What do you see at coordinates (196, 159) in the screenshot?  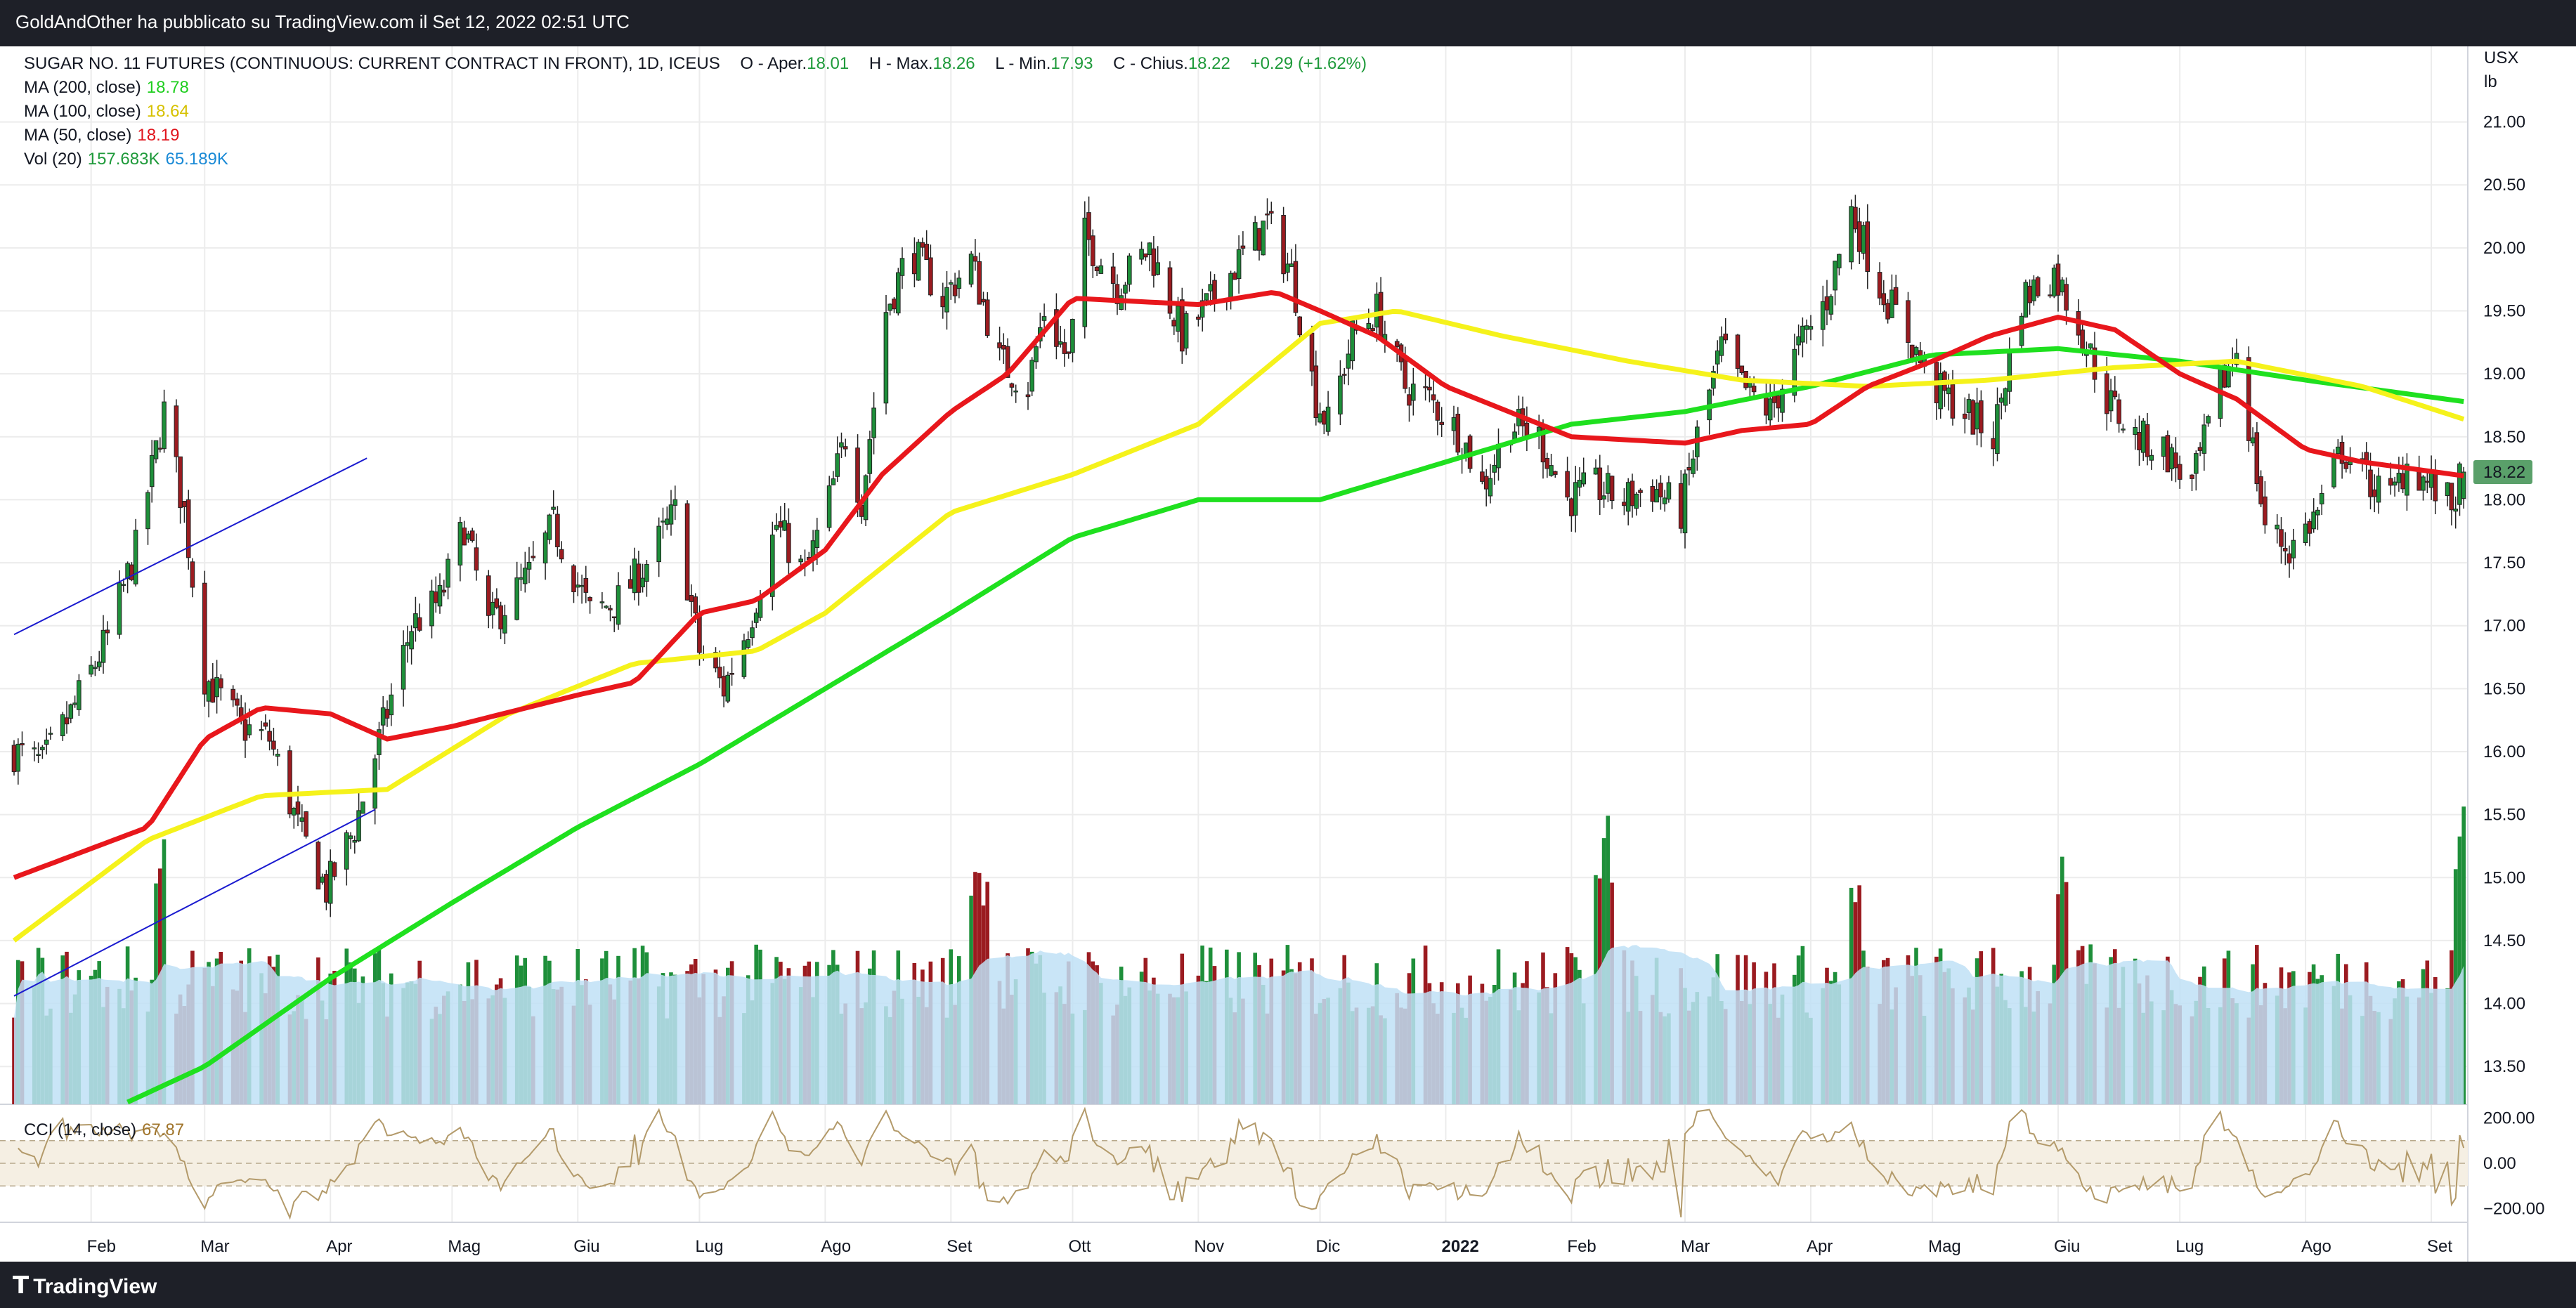 I see `volume-ma-value: 65.189K` at bounding box center [196, 159].